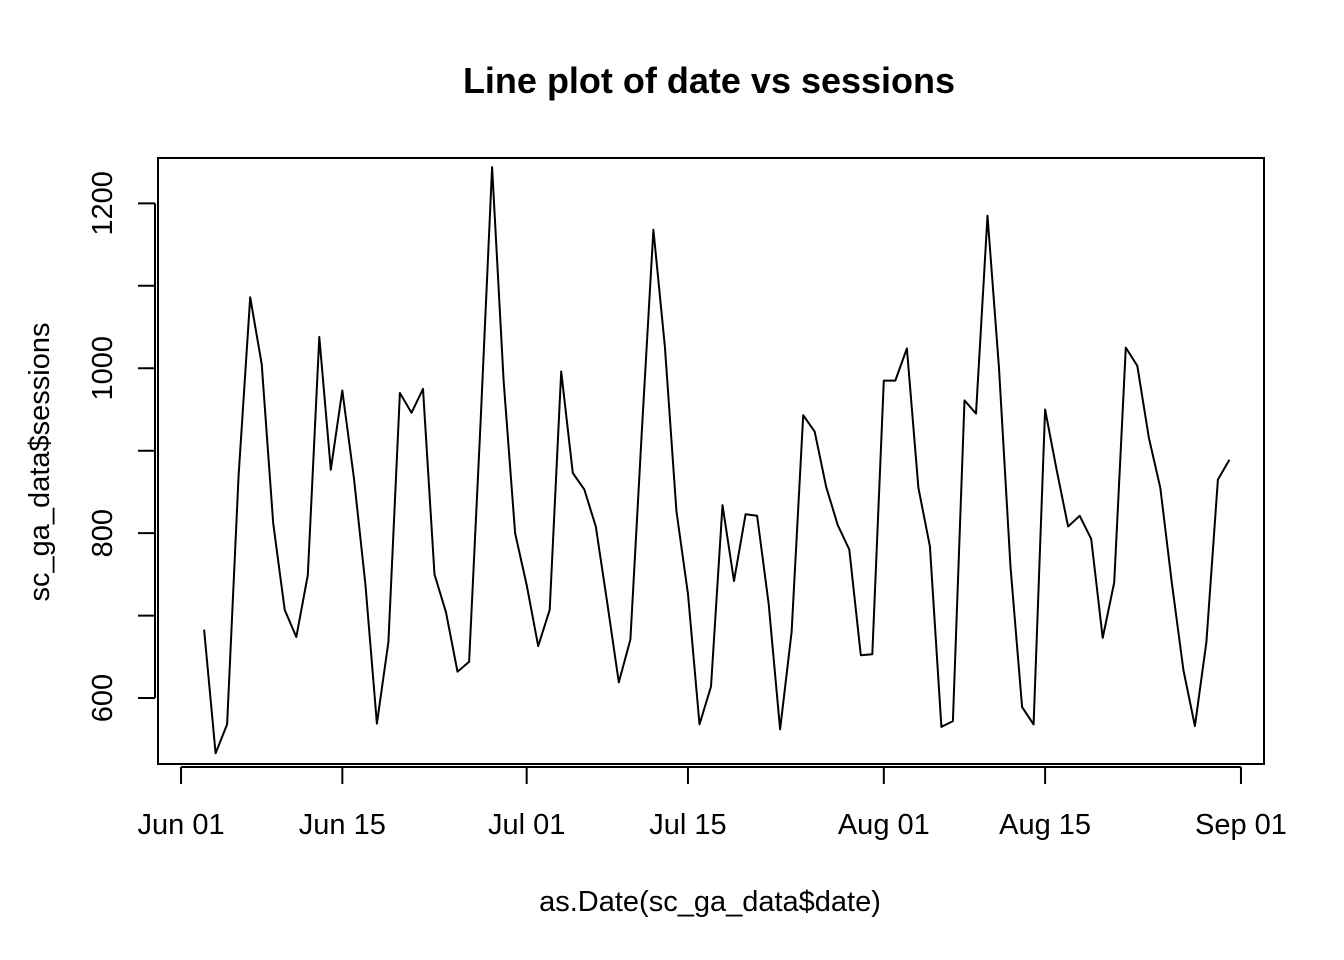 This screenshot has width=1344, height=960. Describe the element at coordinates (526, 825) in the screenshot. I see `x-tick-label: Jul 01` at that location.